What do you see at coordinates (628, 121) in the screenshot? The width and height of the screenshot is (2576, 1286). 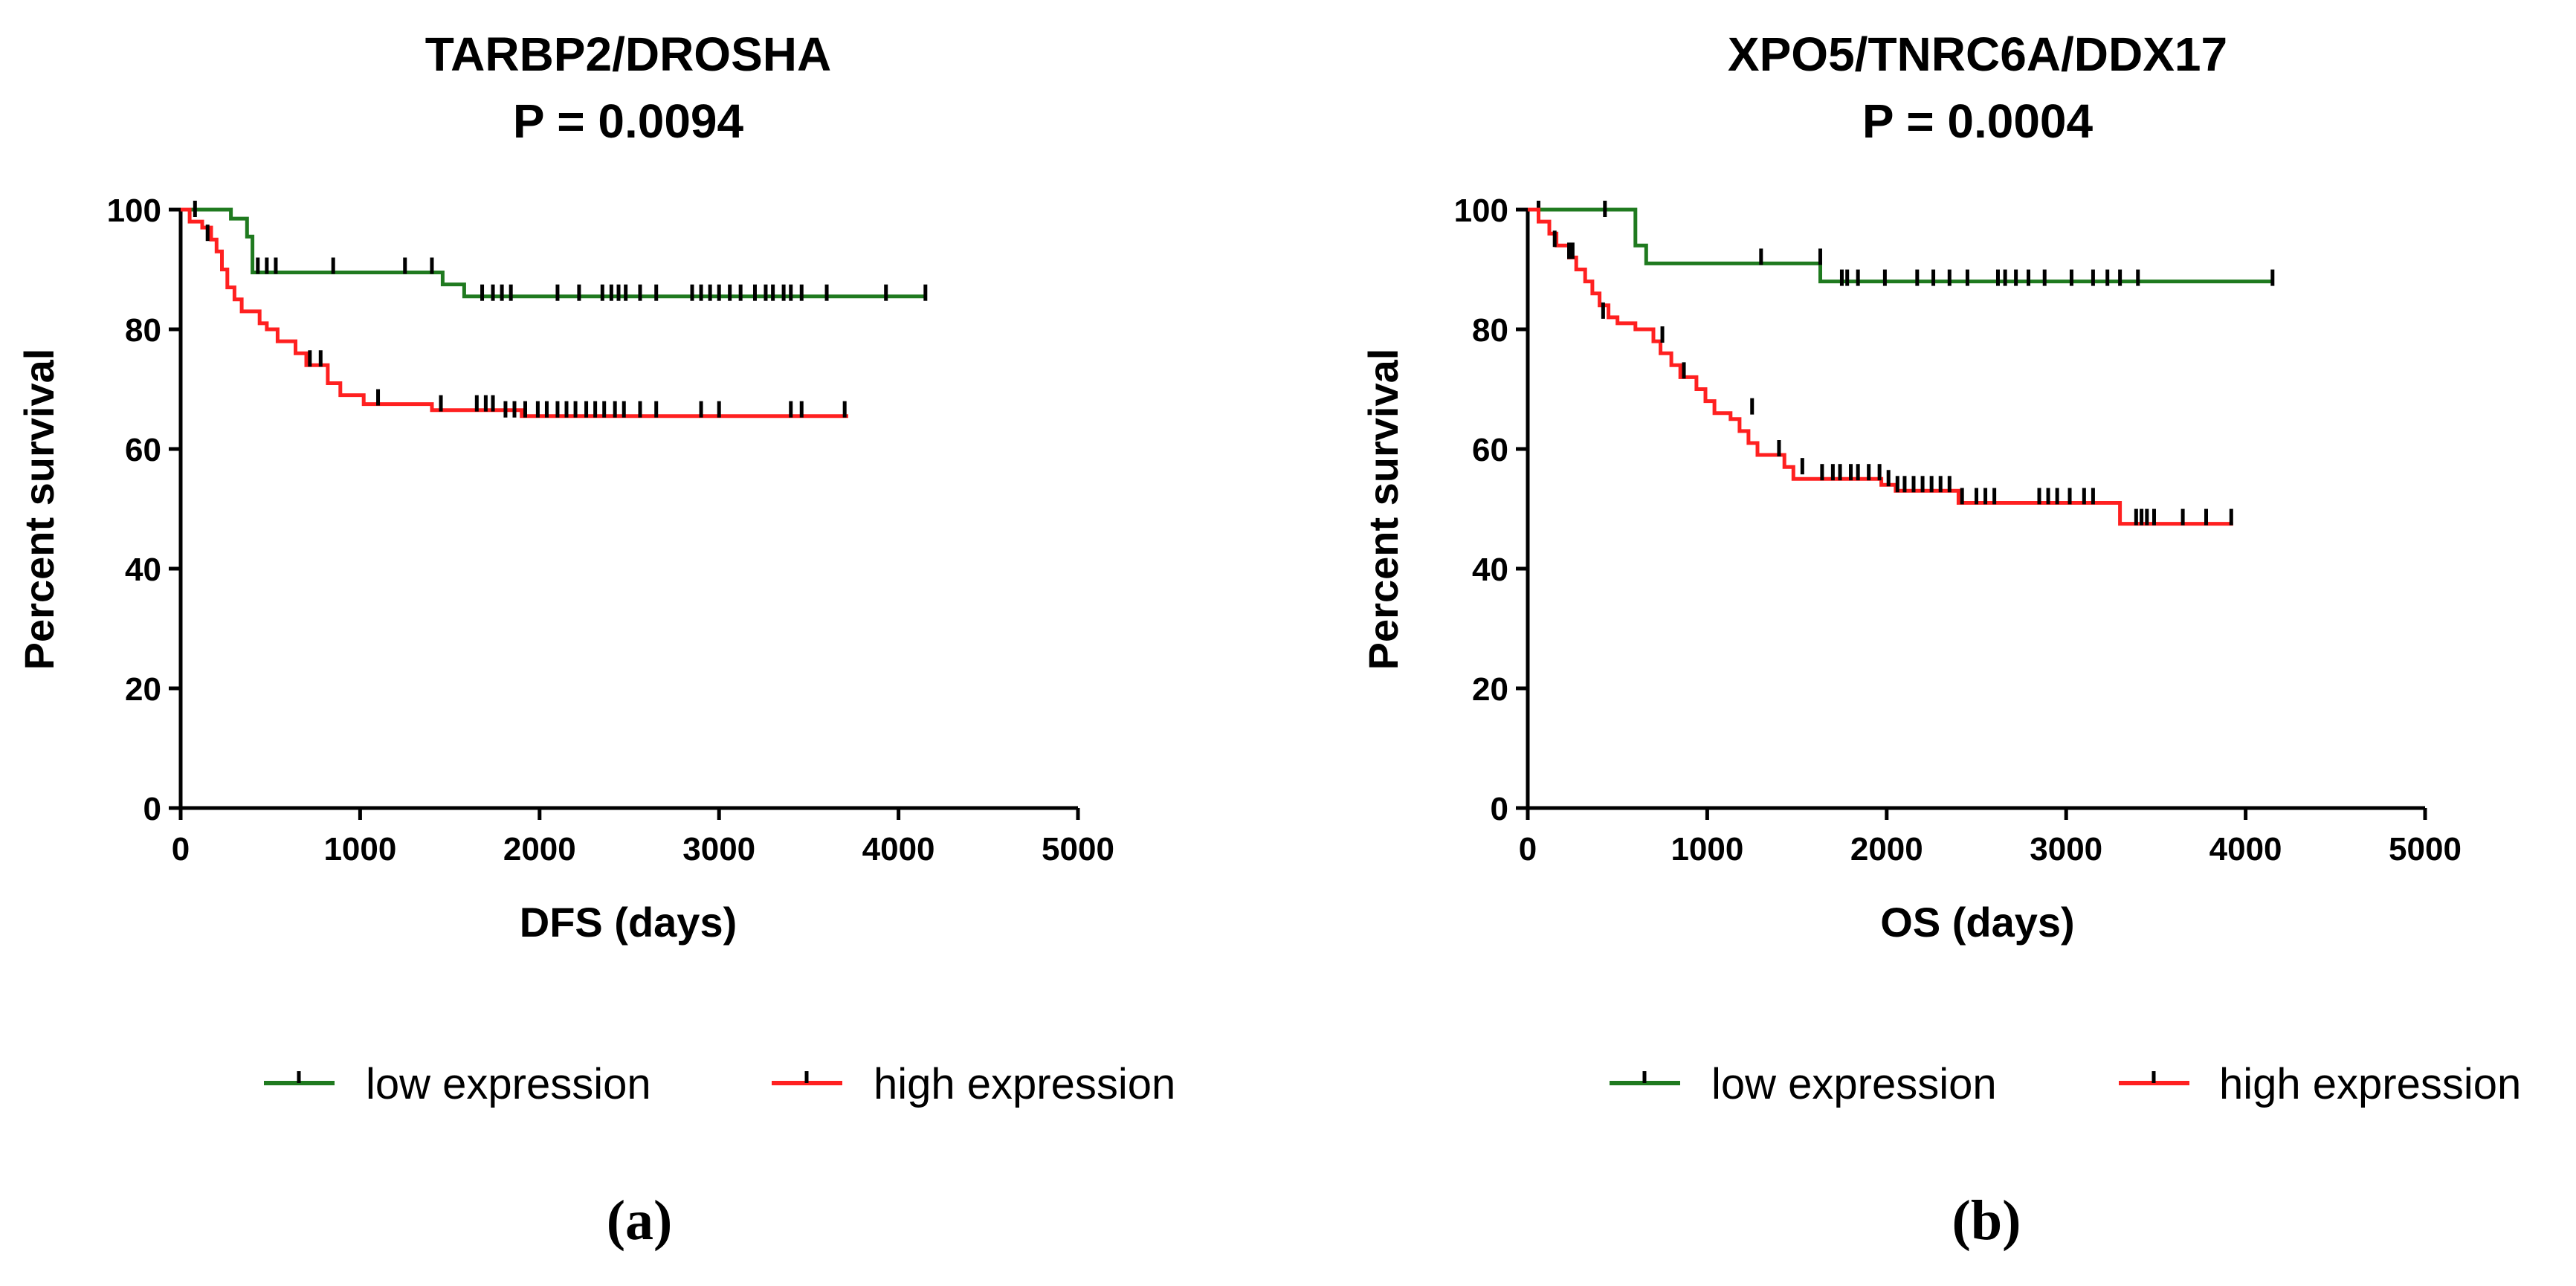 I see `chart-title-line2: P = 0.0094` at bounding box center [628, 121].